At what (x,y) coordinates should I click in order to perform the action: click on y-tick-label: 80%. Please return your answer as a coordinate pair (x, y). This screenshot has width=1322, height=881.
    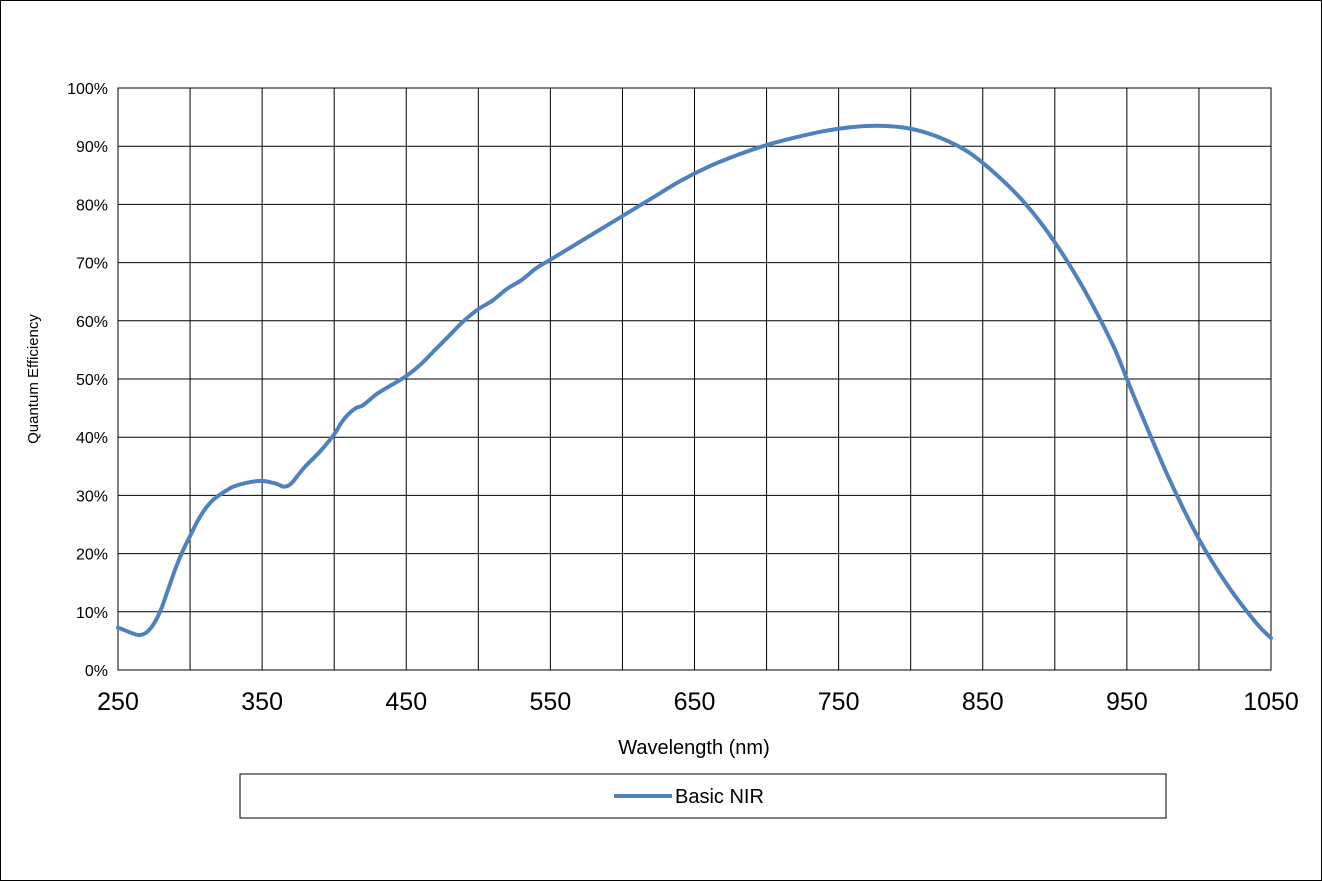
    Looking at the image, I should click on (92, 205).